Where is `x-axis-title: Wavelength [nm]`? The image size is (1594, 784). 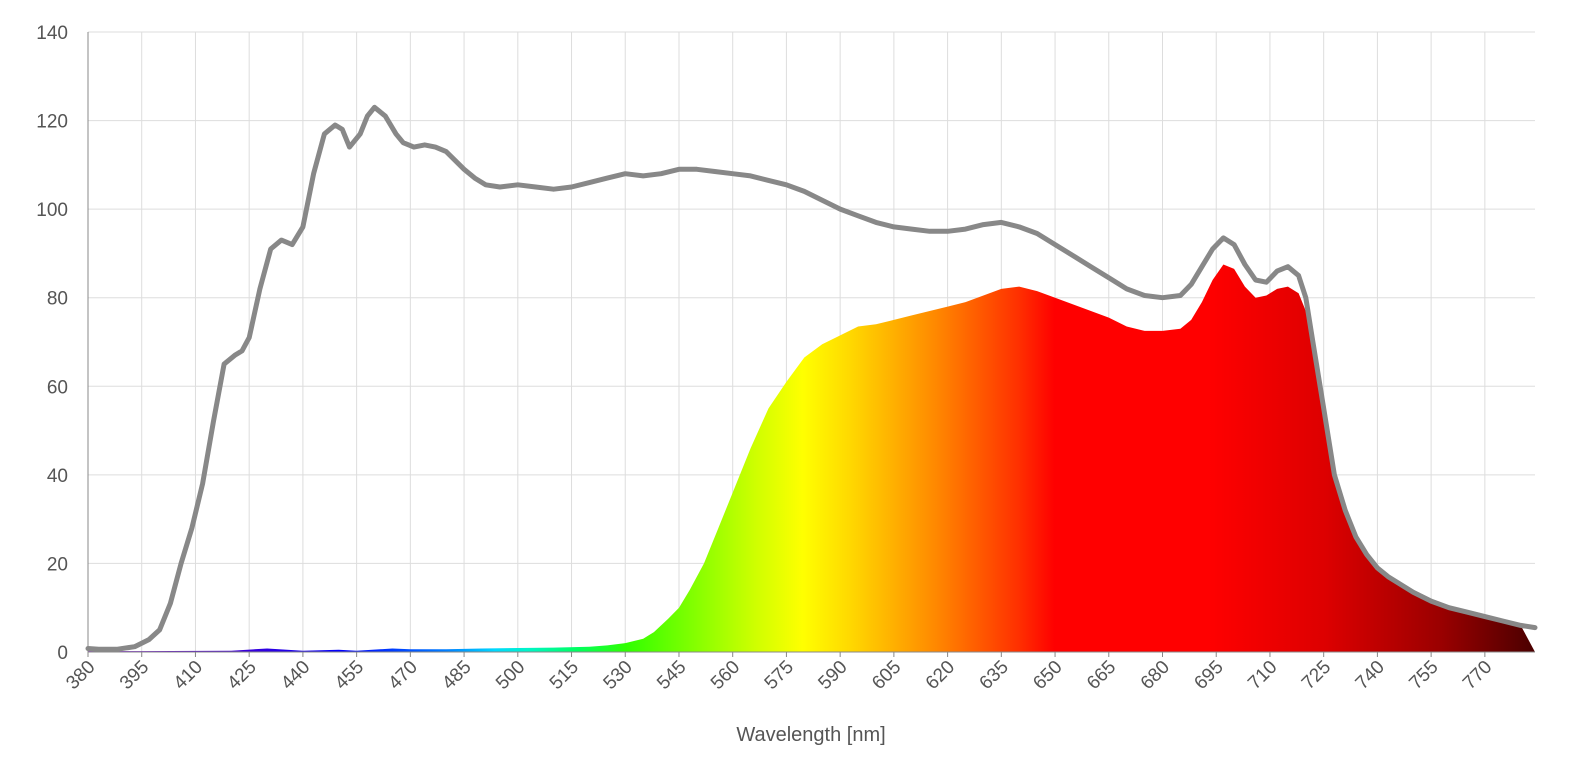 x-axis-title: Wavelength [nm] is located at coordinates (810, 735).